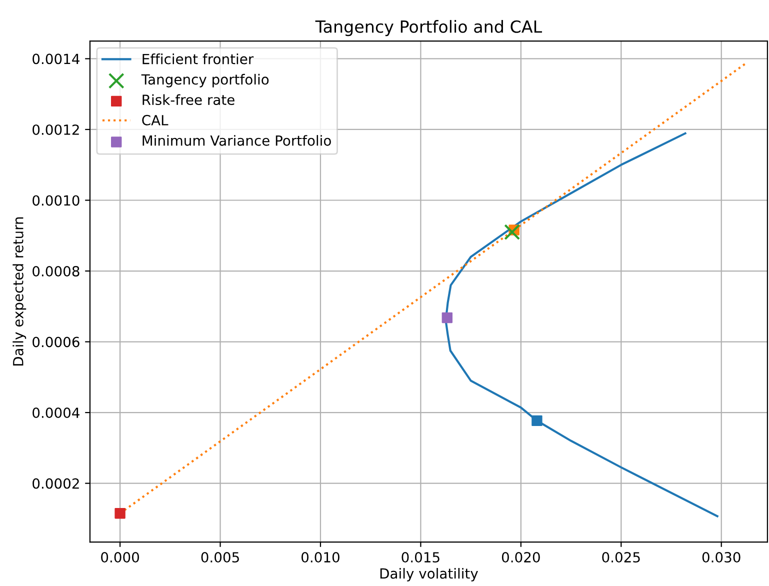  I want to click on x-tick-label: 0.010, so click(321, 557).